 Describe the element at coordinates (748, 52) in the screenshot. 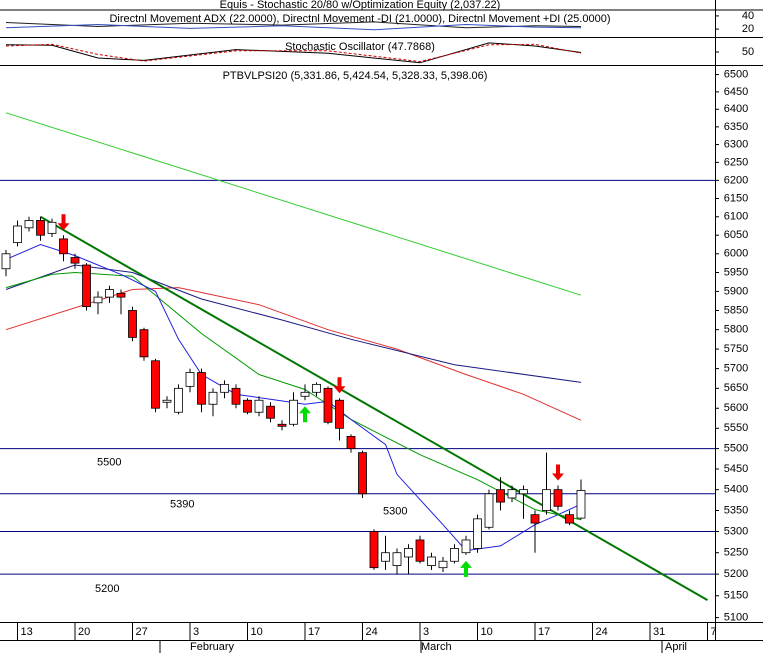

I see `y-tick-label: 50` at that location.